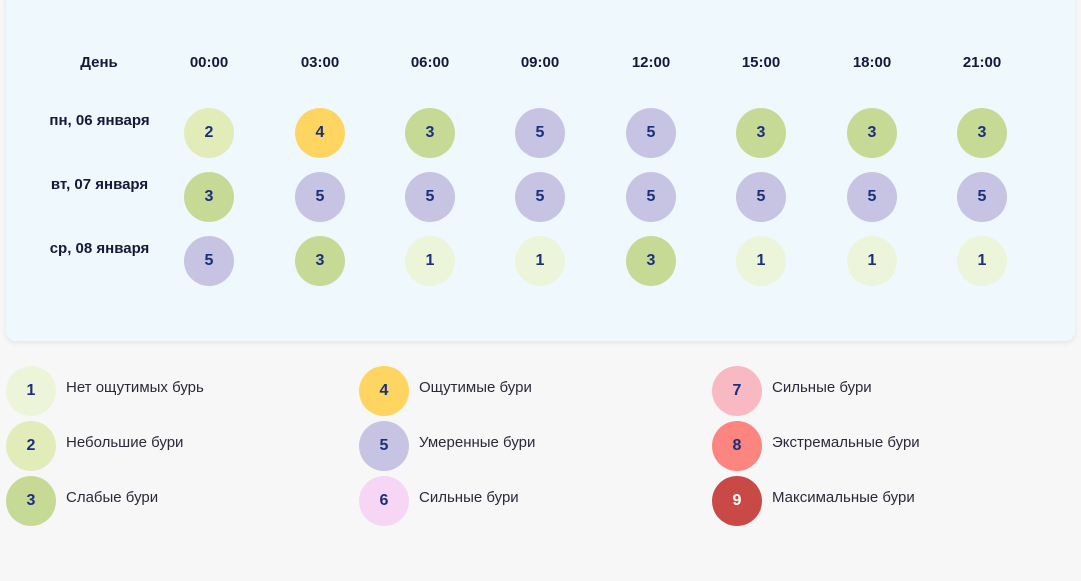  I want to click on table-row: вт, 07 января 3 5 5 5 5 5 5 5, so click(540, 197).